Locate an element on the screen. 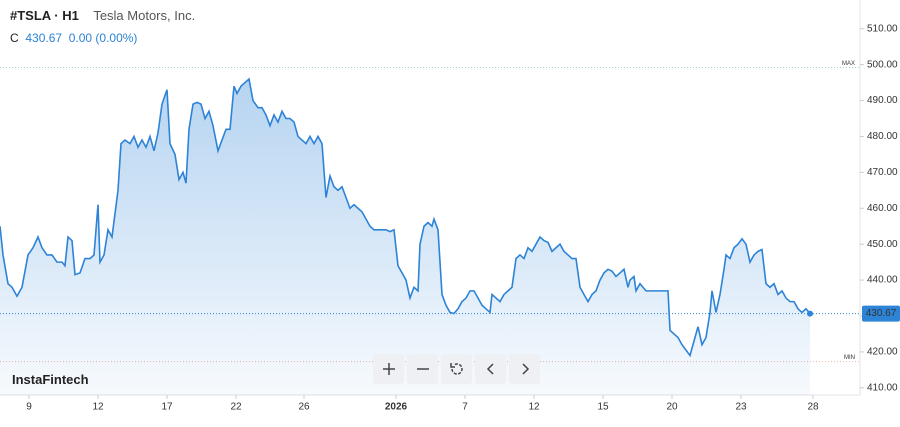 The image size is (900, 427). x-tick-label: 9 is located at coordinates (29, 407).